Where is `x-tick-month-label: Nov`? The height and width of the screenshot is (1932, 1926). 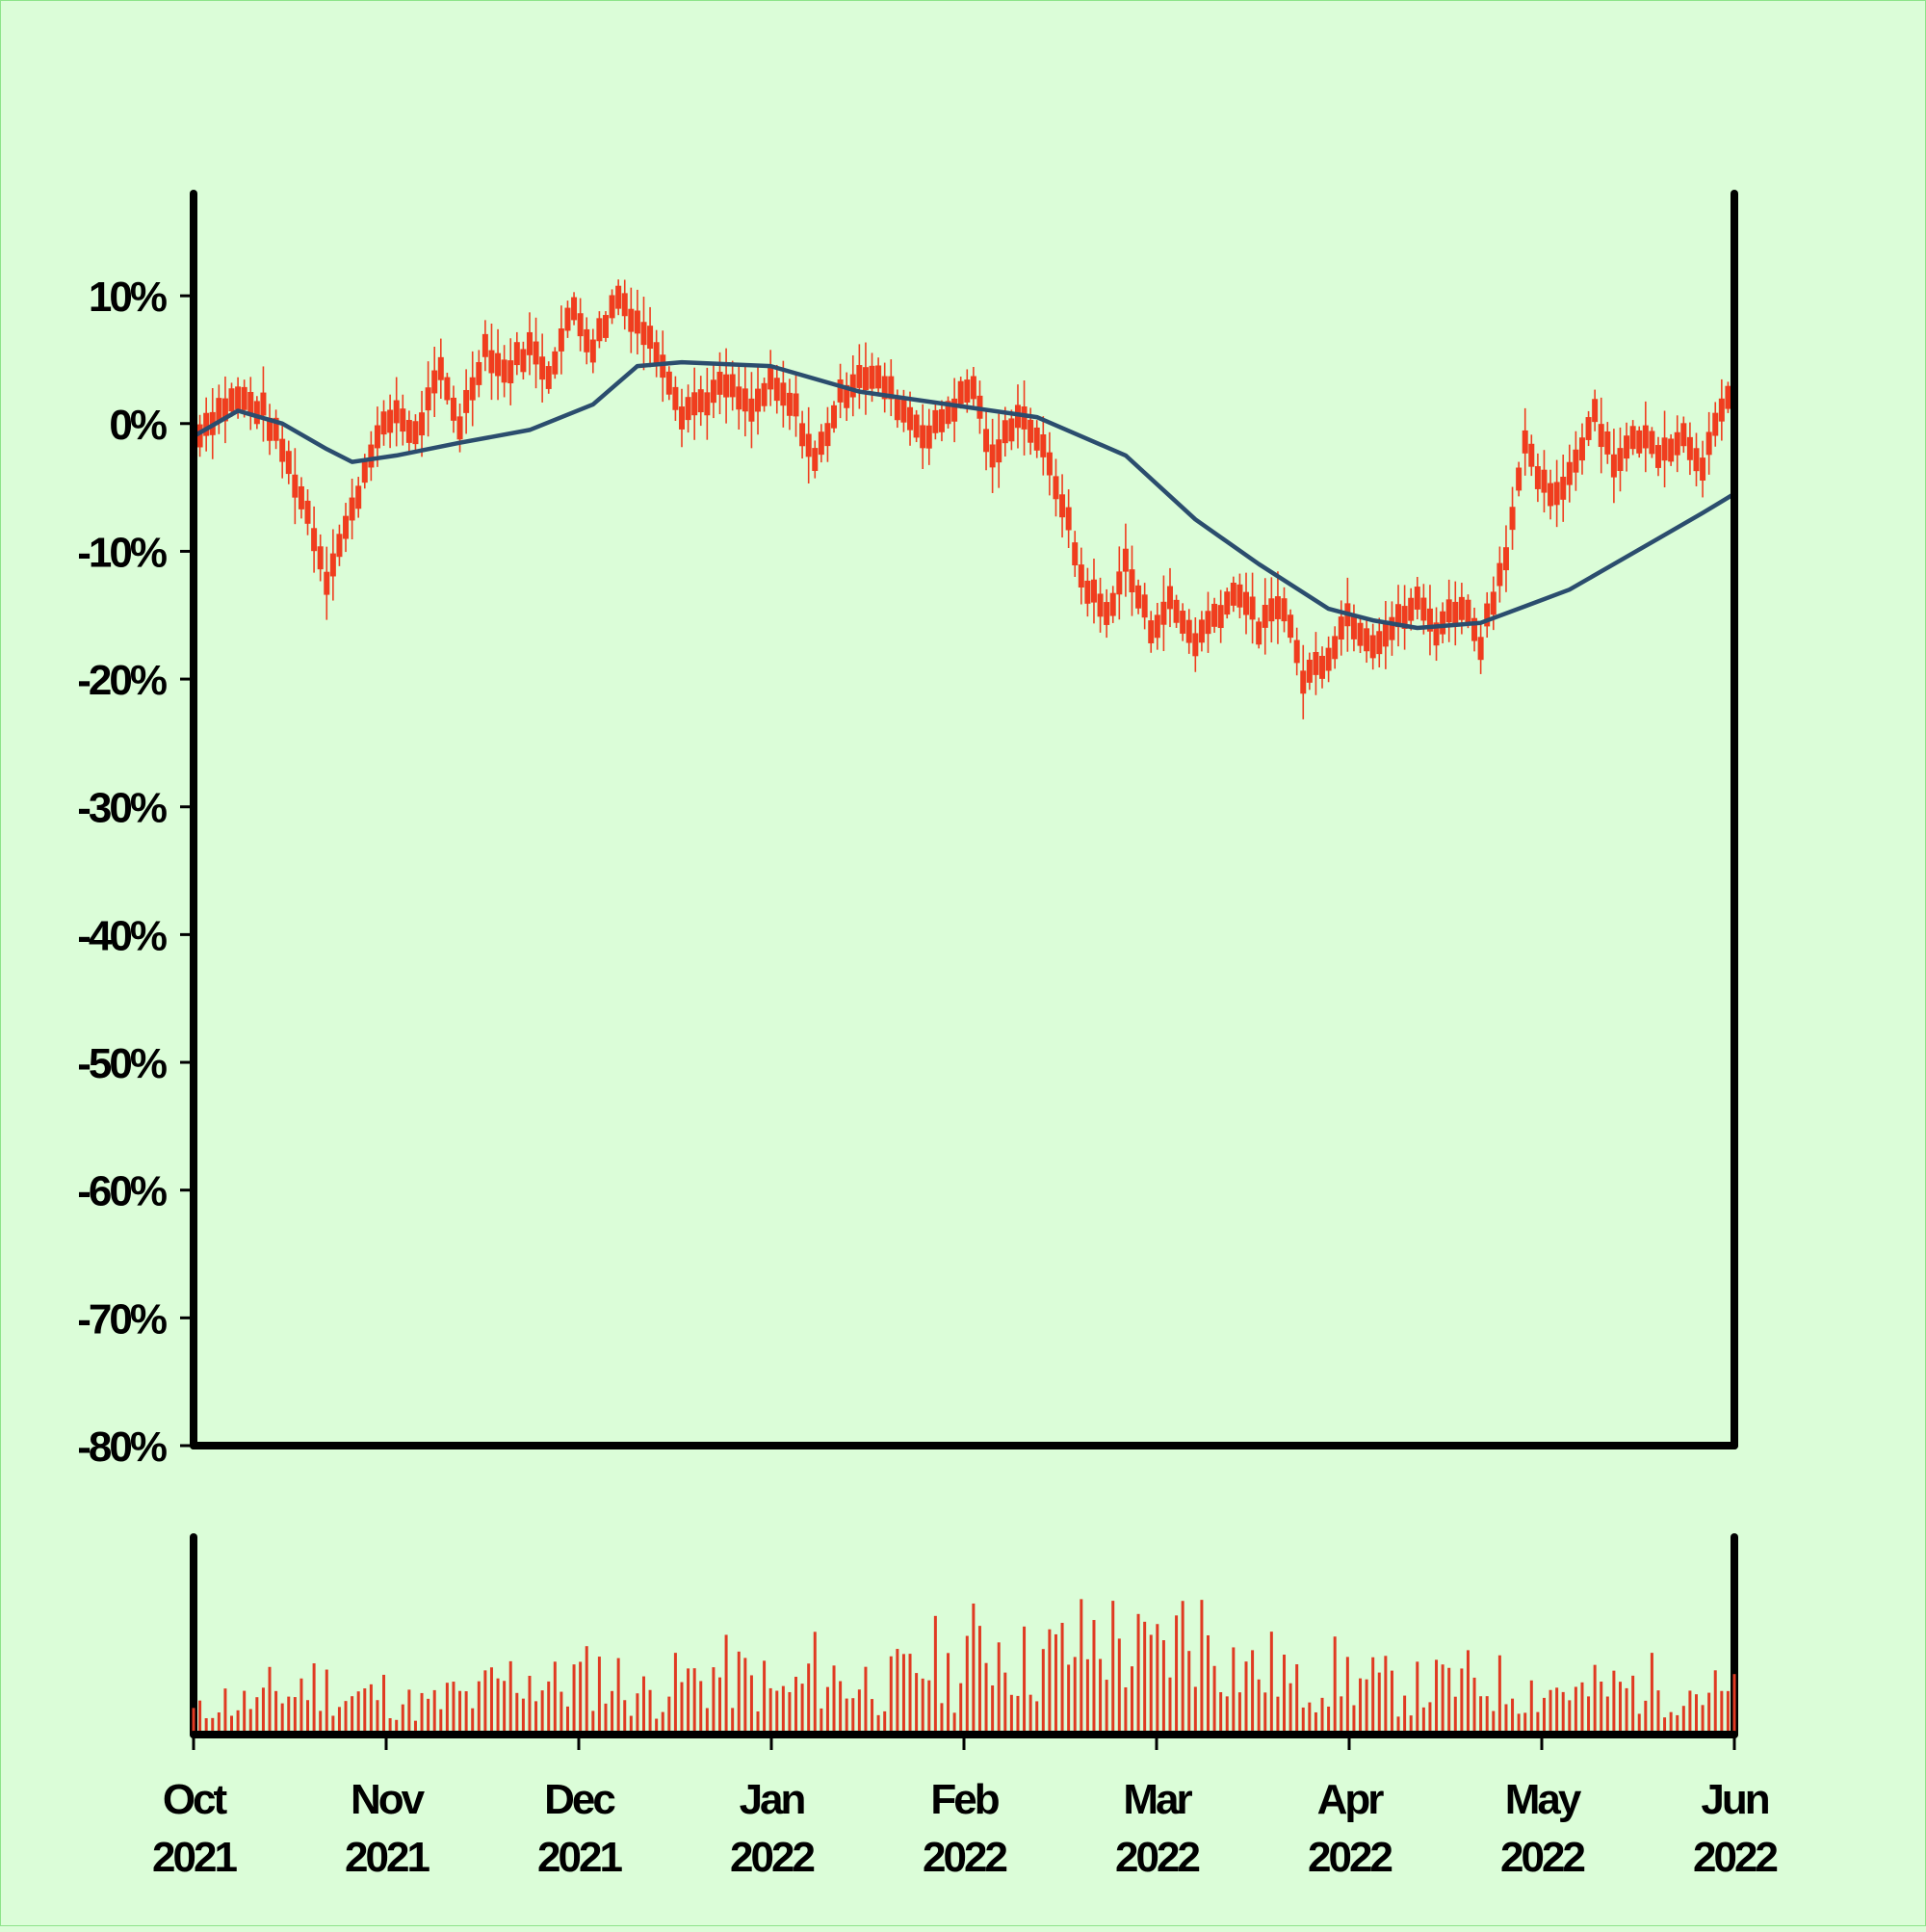
x-tick-month-label: Nov is located at coordinates (388, 1799).